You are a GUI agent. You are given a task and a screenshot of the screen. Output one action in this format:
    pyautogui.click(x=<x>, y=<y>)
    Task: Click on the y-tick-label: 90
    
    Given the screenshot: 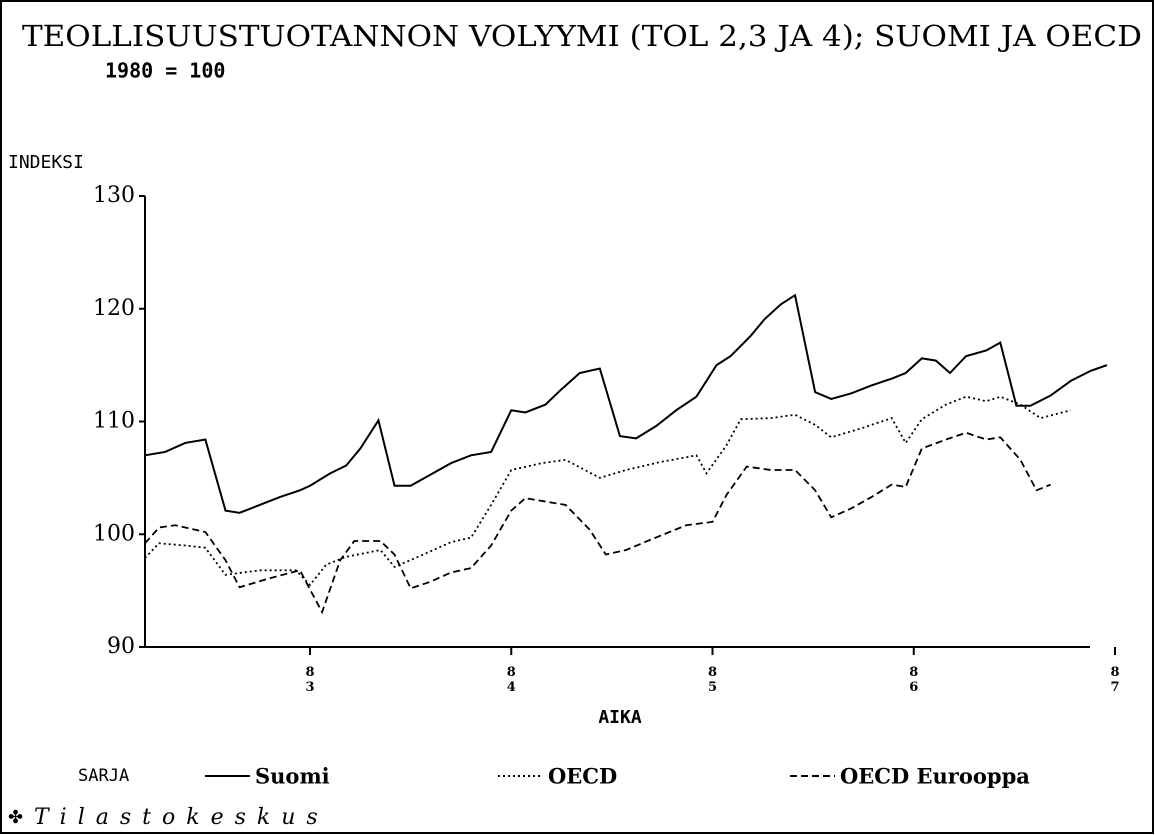 What is the action you would take?
    pyautogui.click(x=121, y=646)
    